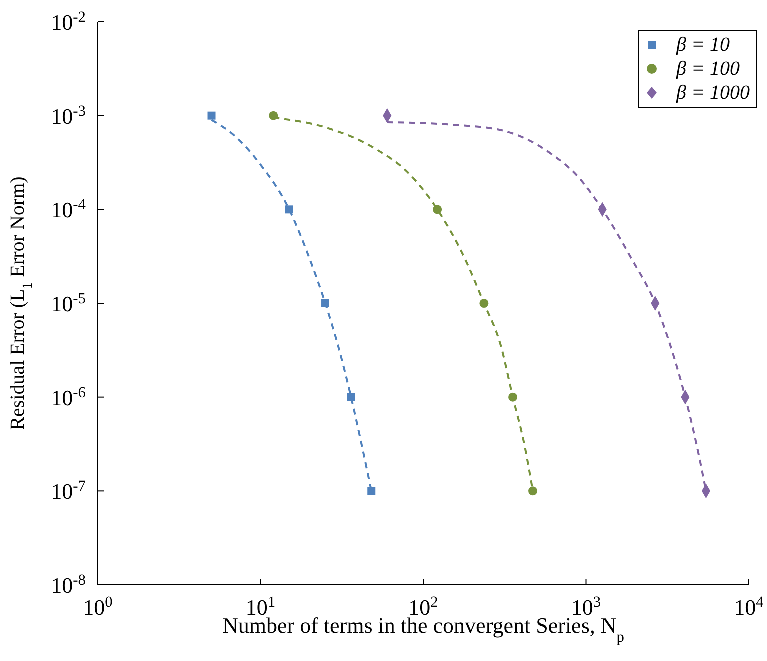  I want to click on legend-label: β = 1000, so click(713, 93).